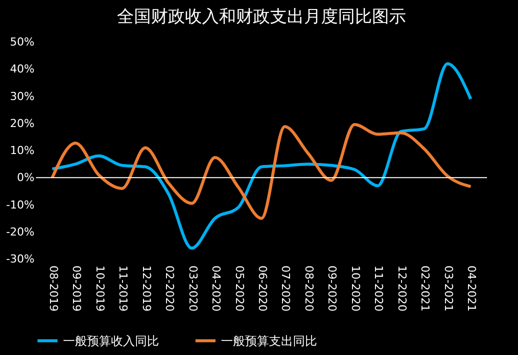 The height and width of the screenshot is (355, 518). What do you see at coordinates (20, 205) in the screenshot?
I see `y-tick-label: -10%` at bounding box center [20, 205].